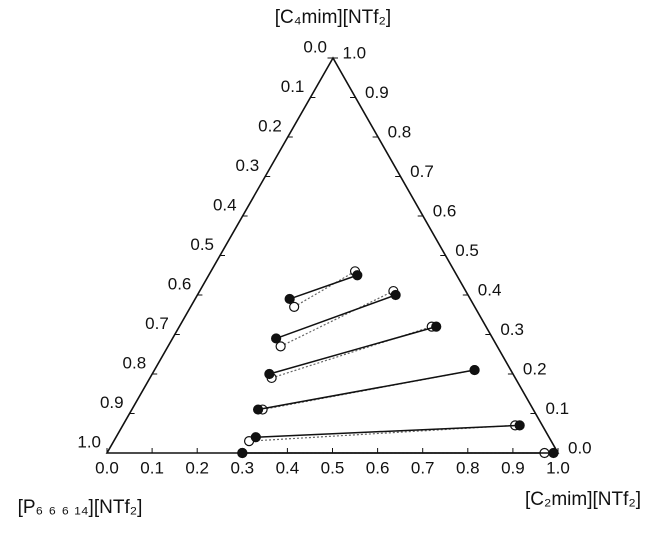  I want to click on left-tick-label: 0.9, so click(112, 402).